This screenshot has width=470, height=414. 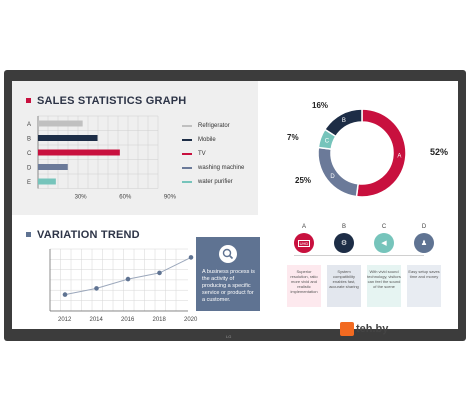 What do you see at coordinates (207, 182) in the screenshot?
I see `legend-item-water-purifier: water purifier` at bounding box center [207, 182].